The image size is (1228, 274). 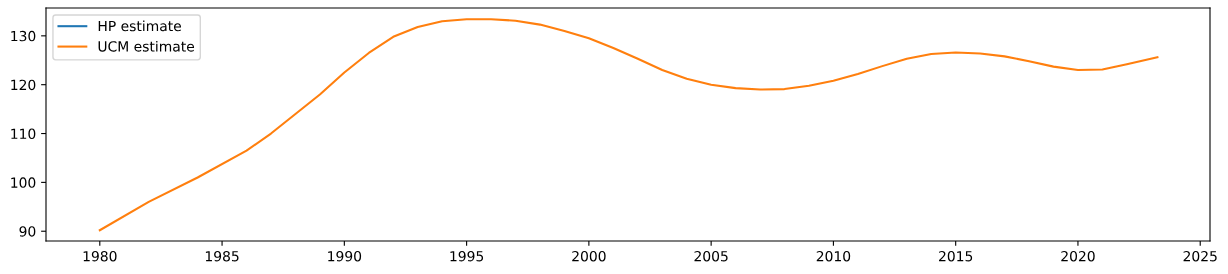 What do you see at coordinates (139, 26) in the screenshot?
I see `legend-label: HP estimate` at bounding box center [139, 26].